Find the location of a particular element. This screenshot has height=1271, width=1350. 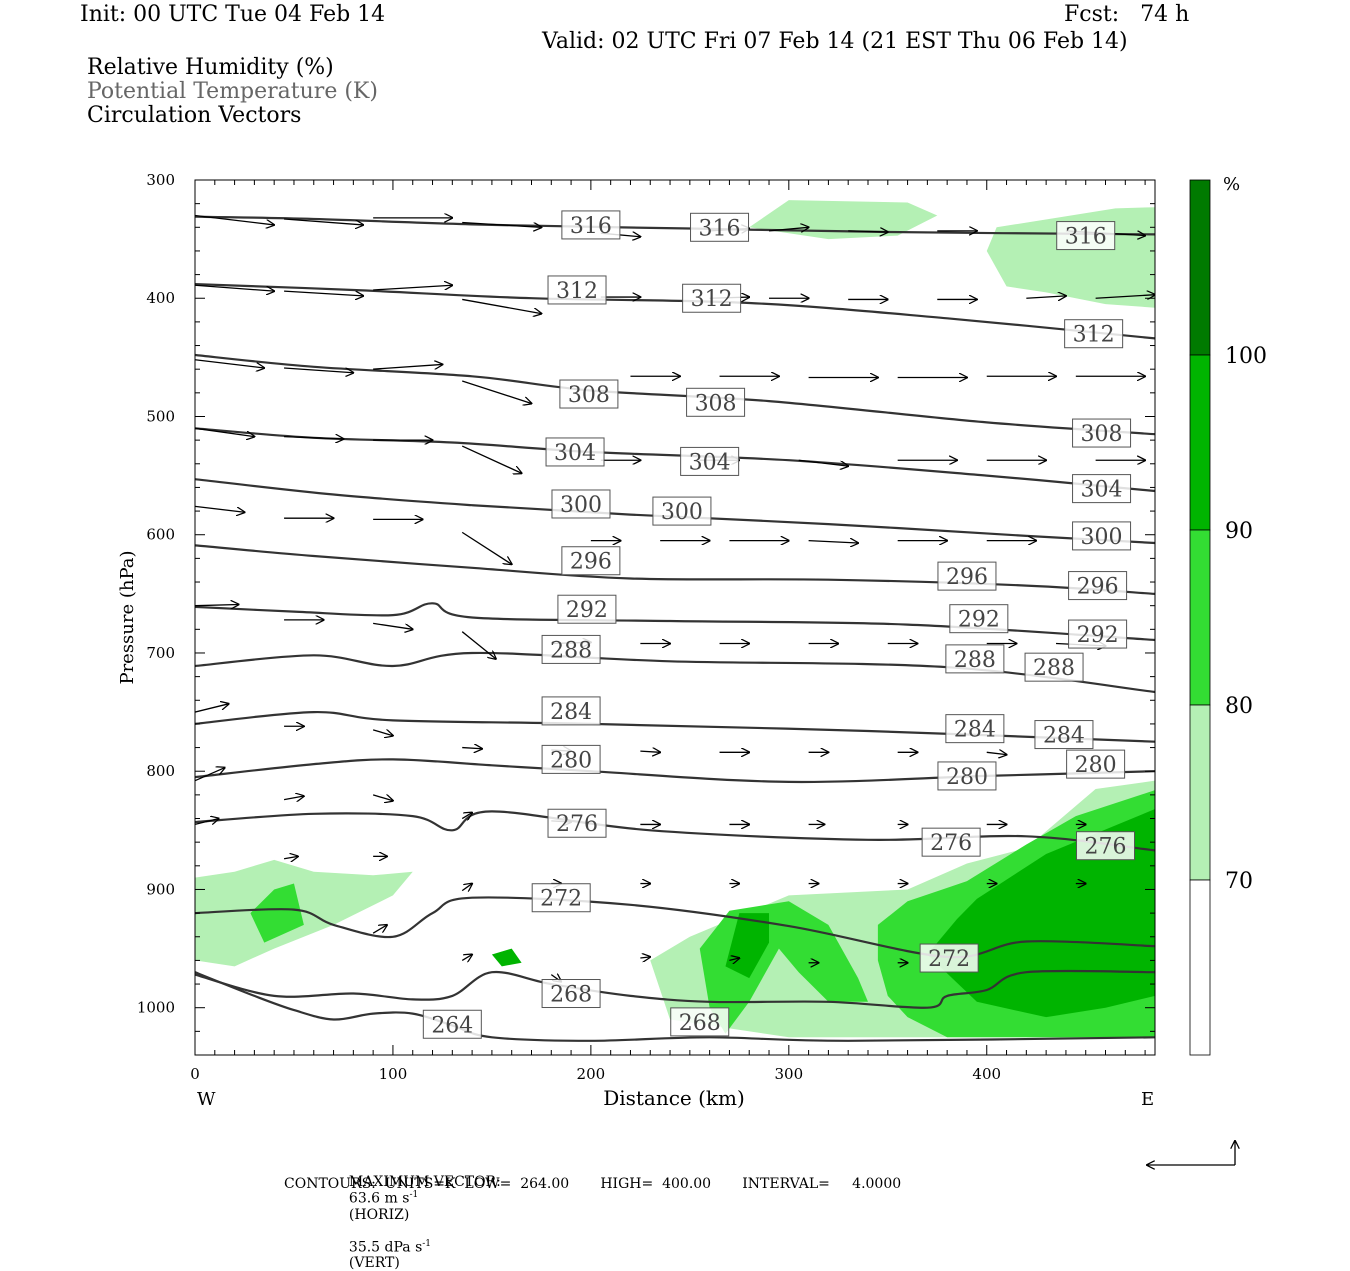

colorbar-label-90: 90 is located at coordinates (1239, 531).